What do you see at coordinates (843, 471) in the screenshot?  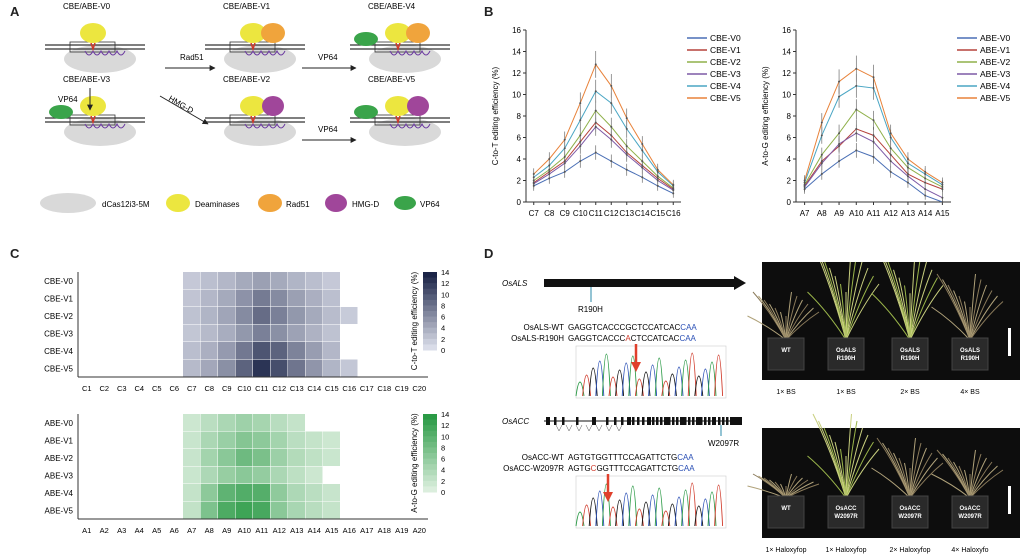 I see `plant-pot-2: OsACC W2097R` at bounding box center [843, 471].